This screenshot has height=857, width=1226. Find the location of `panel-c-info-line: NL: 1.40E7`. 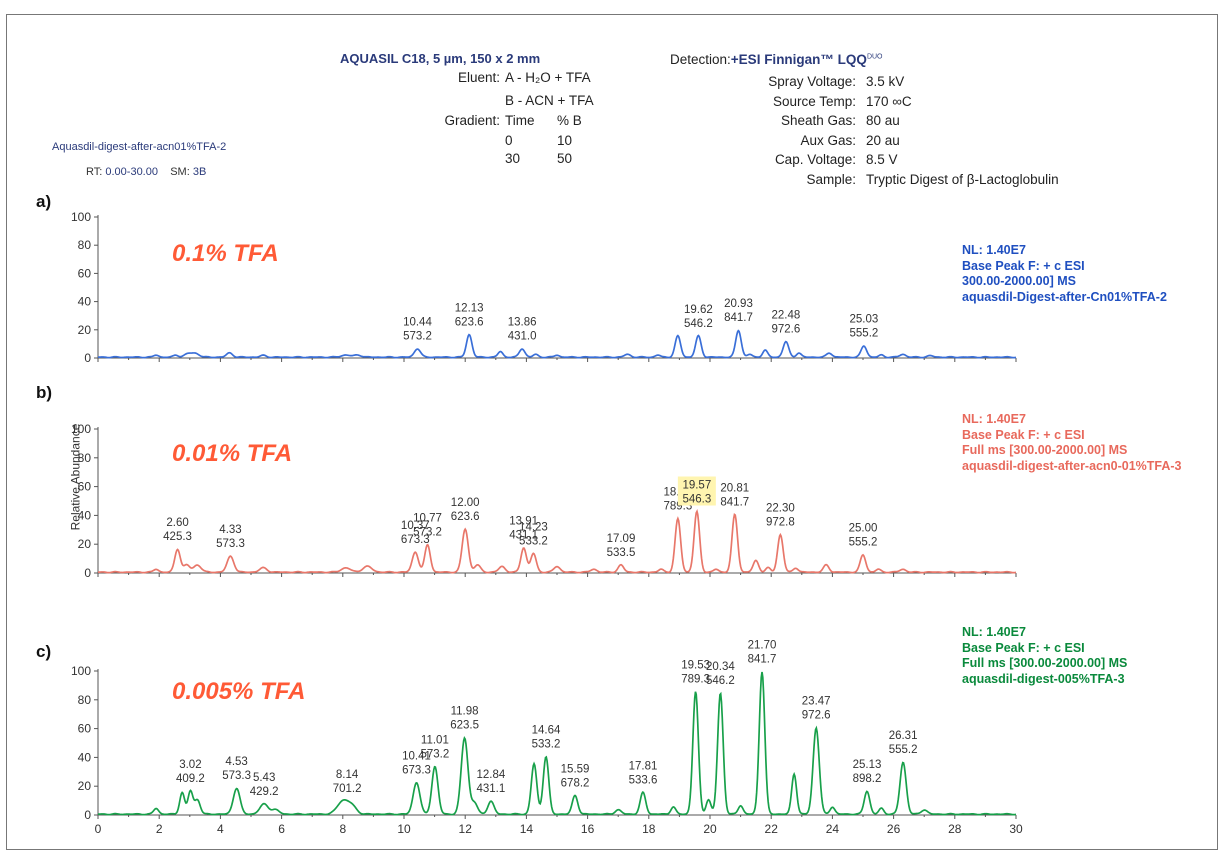

panel-c-info-line: NL: 1.40E7 is located at coordinates (994, 632).